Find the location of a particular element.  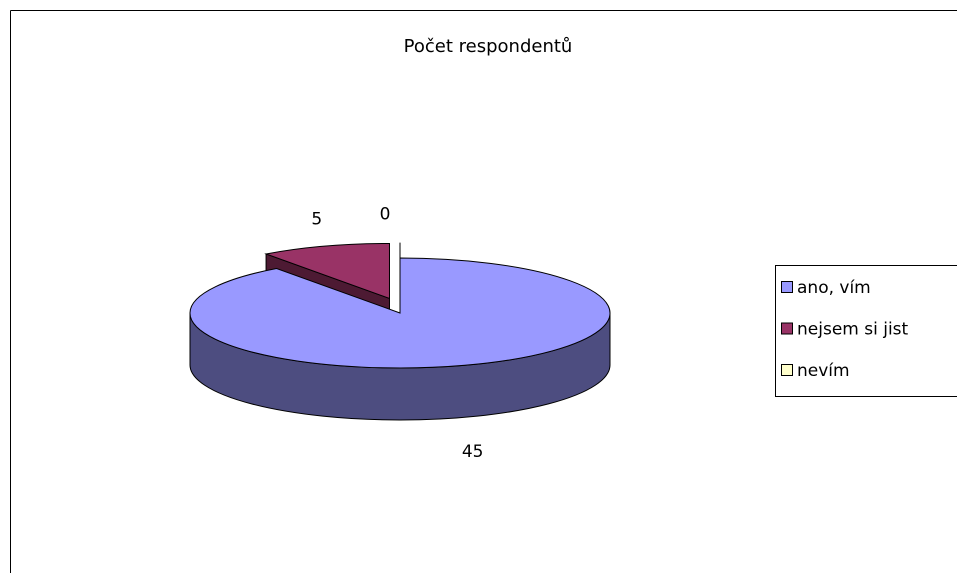

data-label: 0 is located at coordinates (385, 215).